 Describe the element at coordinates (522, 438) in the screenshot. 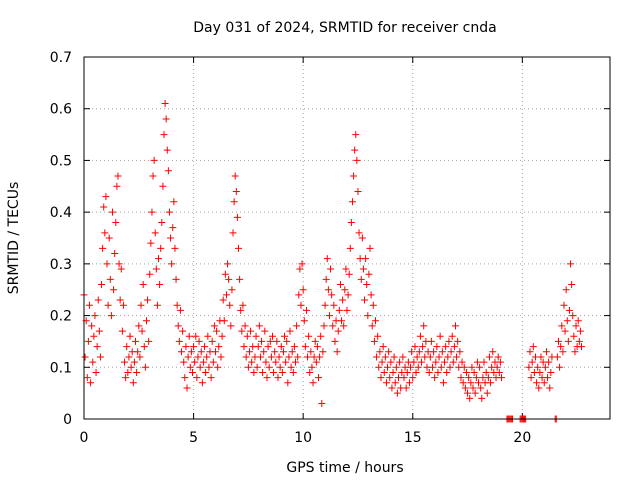

I see `x-tick-label: 20` at that location.